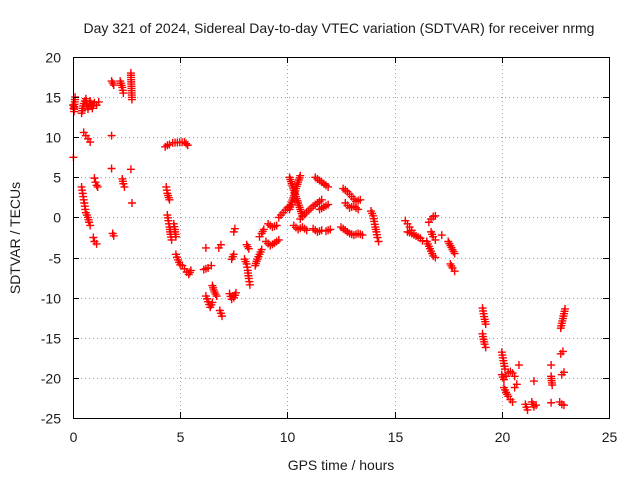  Describe the element at coordinates (396, 437) in the screenshot. I see `x-tick-label: 15` at that location.